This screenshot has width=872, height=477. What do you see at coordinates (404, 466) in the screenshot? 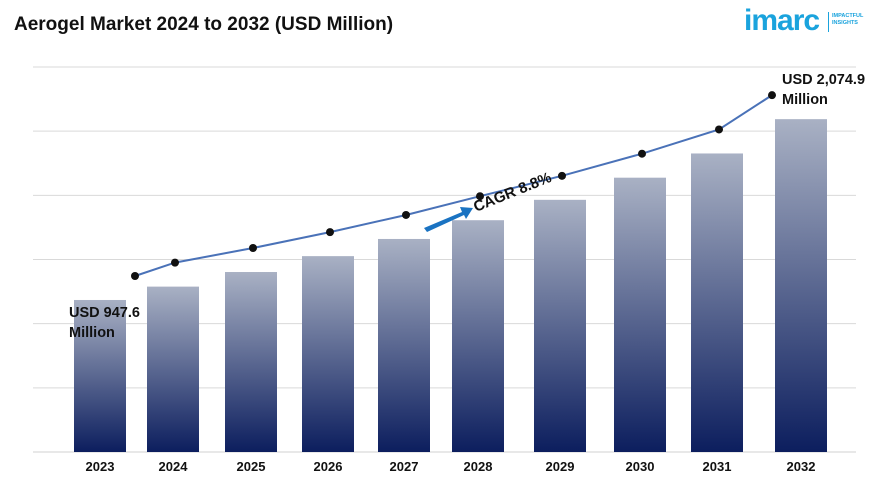
I see `x-tick-label-2027: 2027` at bounding box center [404, 466].